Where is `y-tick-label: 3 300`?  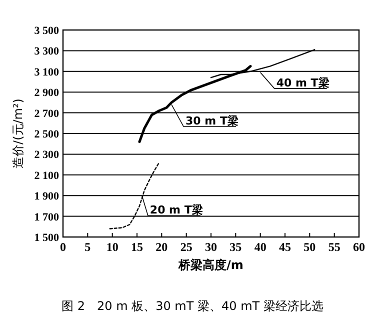 y-tick-label: 3 300 is located at coordinates (47, 52).